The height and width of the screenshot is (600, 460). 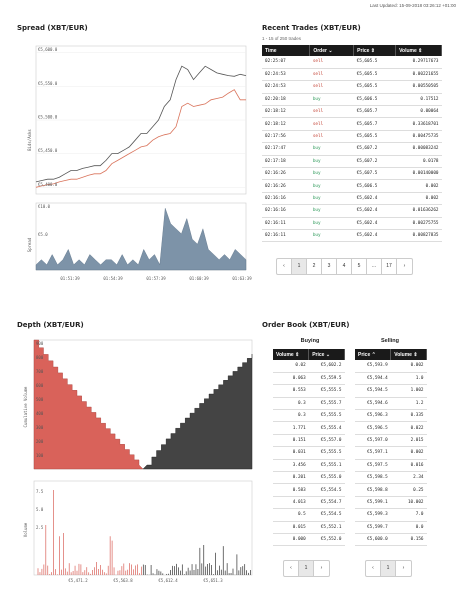 I want to click on y-tick-label: 600, so click(x=40, y=385).